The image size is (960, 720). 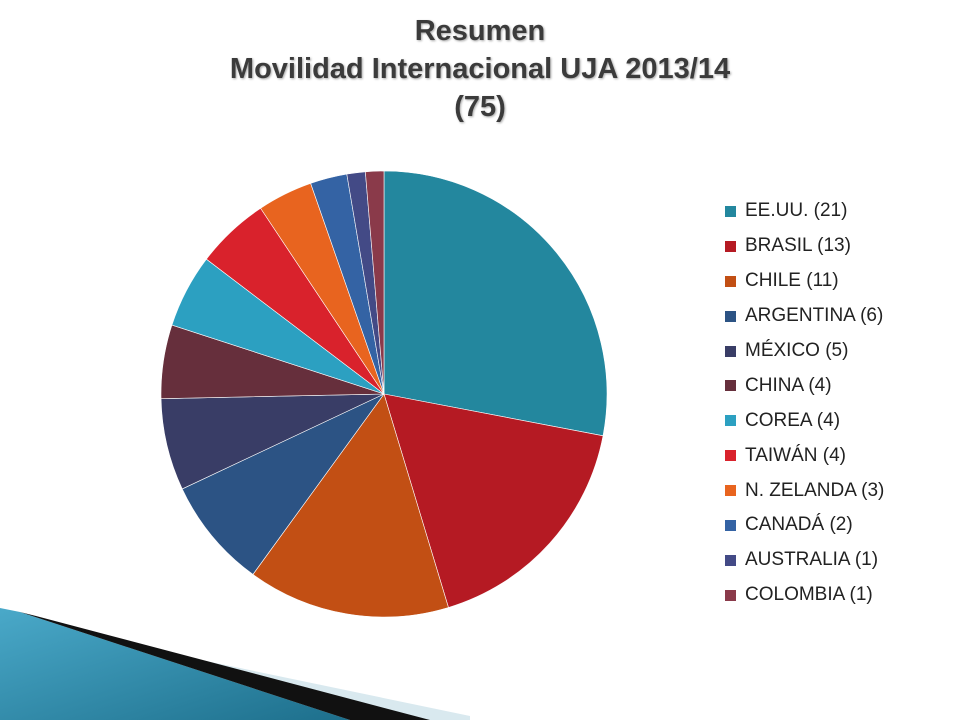 What do you see at coordinates (795, 455) in the screenshot?
I see `legend-label: TAIWÁN (4)` at bounding box center [795, 455].